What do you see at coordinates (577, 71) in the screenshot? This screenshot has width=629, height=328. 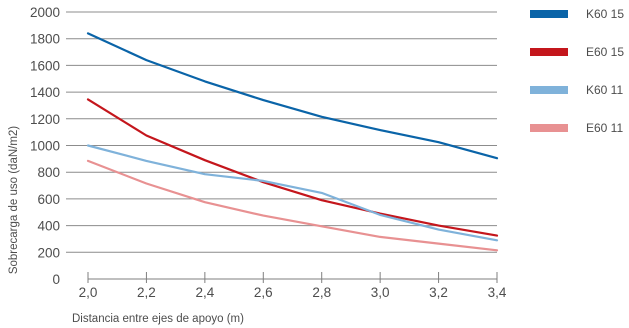 I see `legend: K60 15 E60 15 K60 11 E60 11` at bounding box center [577, 71].